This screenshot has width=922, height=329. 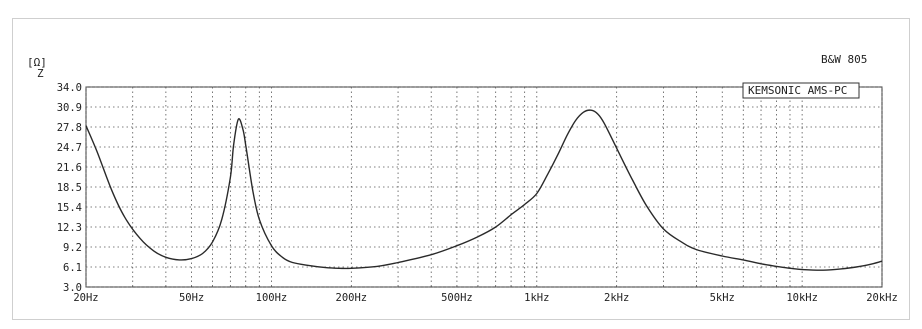 What do you see at coordinates (85, 298) in the screenshot?
I see `x-tick-label: 20Hz` at bounding box center [85, 298].